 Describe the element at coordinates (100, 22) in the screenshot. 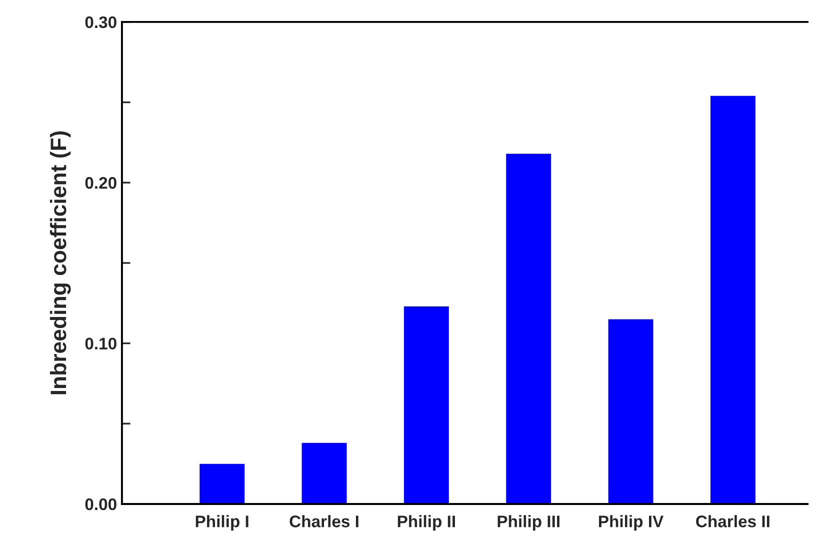

I see `y-tick-label: 0.30` at that location.